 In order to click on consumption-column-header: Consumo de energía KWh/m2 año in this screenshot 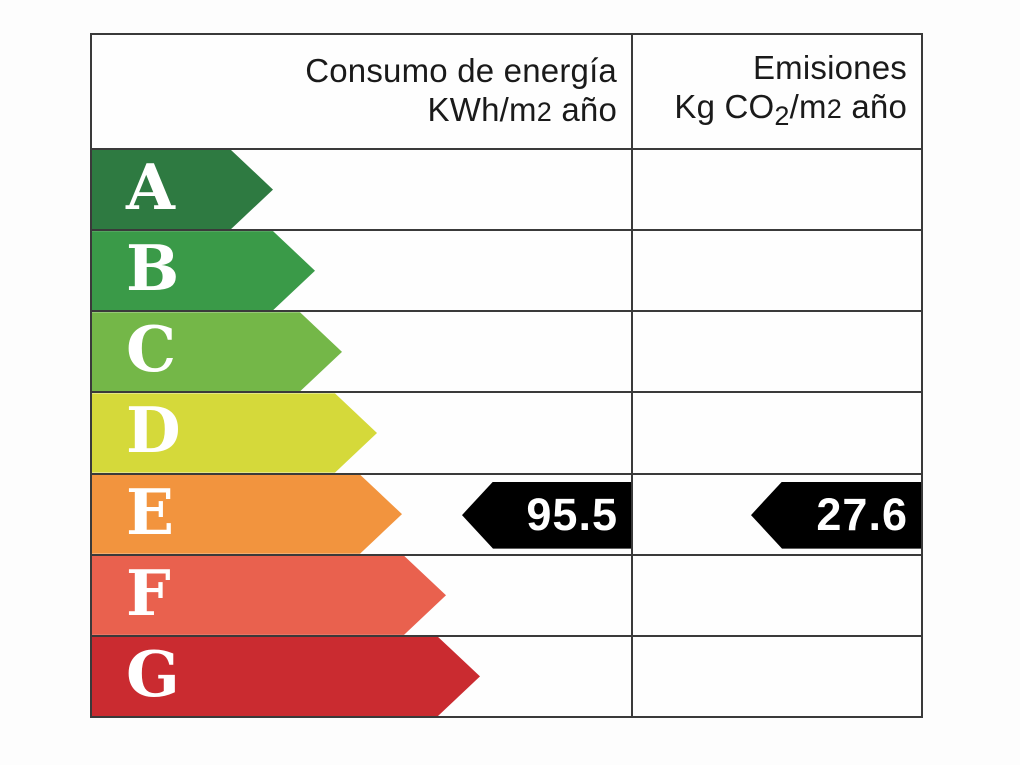, I will do `click(361, 91)`.